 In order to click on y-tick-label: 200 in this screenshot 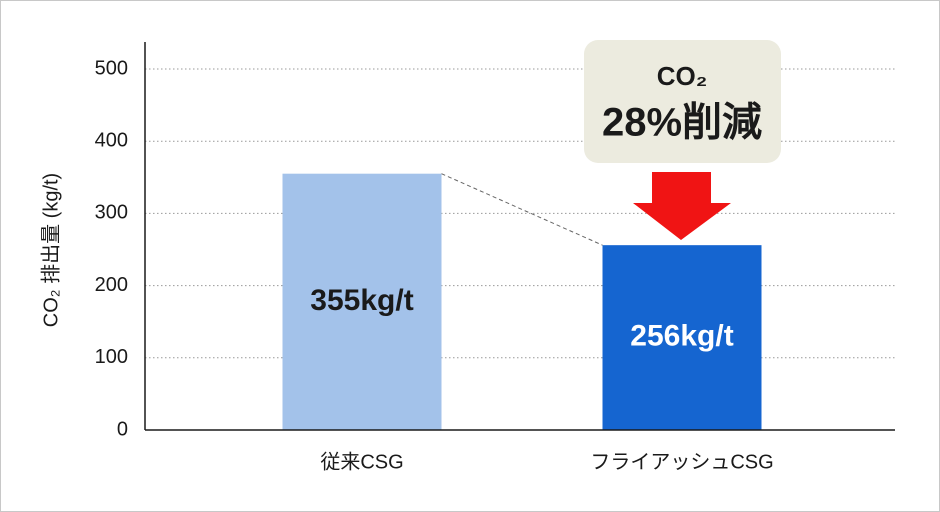, I will do `click(111, 285)`.